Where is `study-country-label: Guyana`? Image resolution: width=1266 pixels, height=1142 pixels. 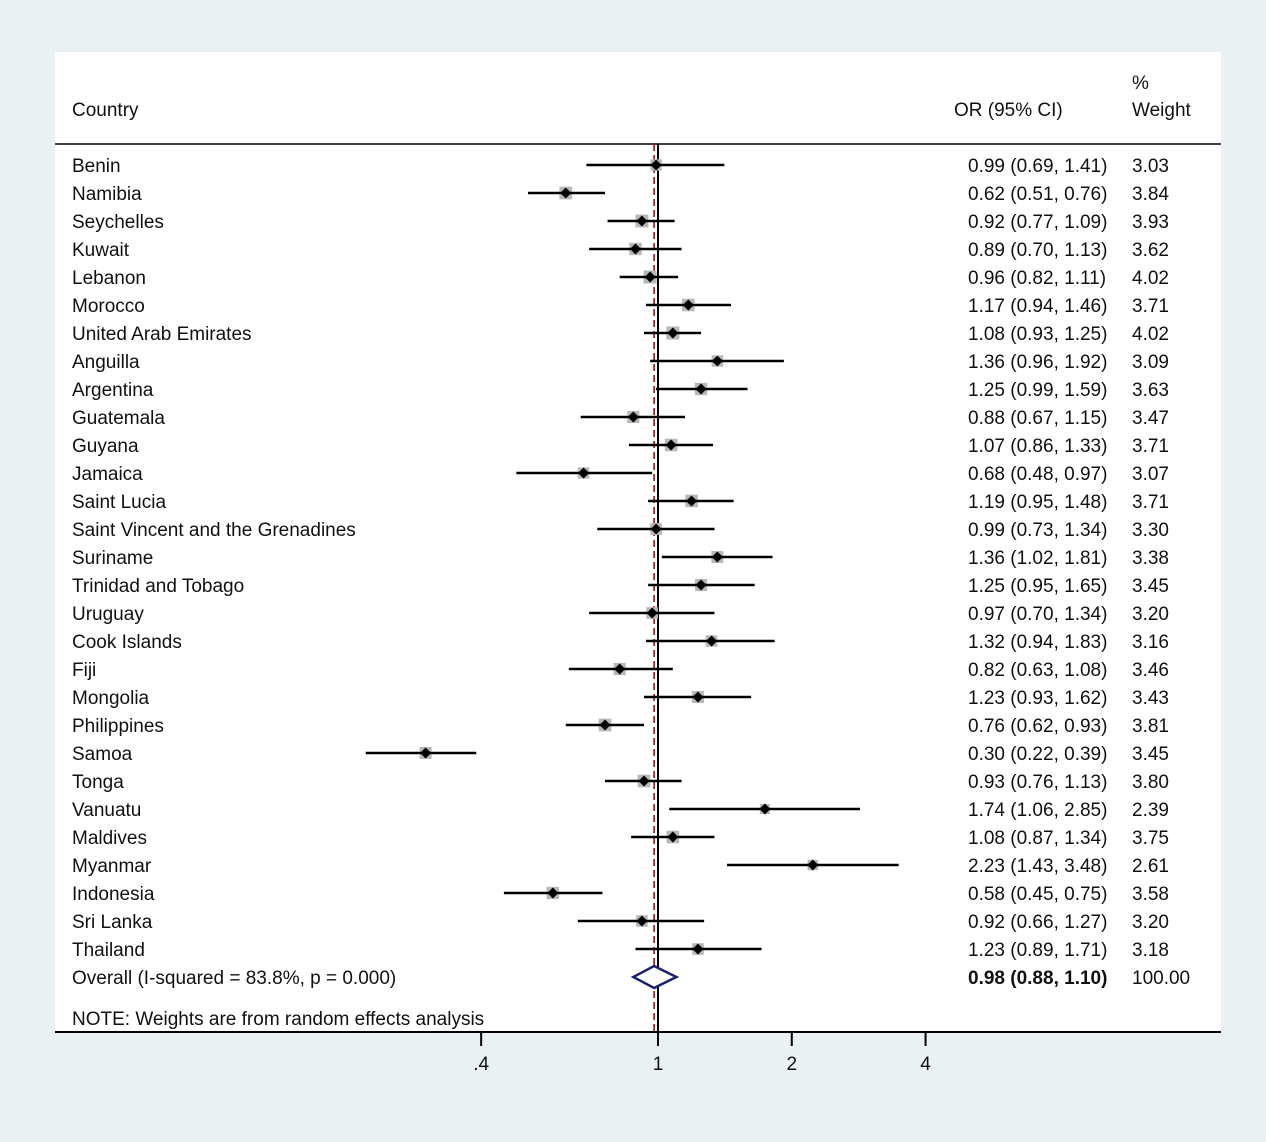
study-country-label: Guyana is located at coordinates (105, 446).